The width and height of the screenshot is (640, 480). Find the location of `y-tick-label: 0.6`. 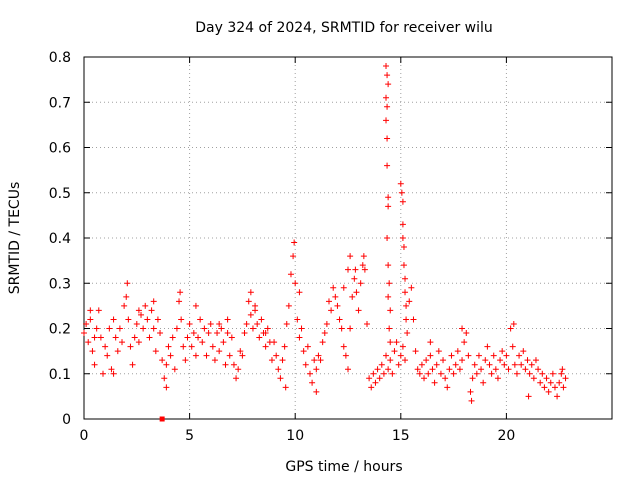

y-tick-label: 0.6 is located at coordinates (60, 149).